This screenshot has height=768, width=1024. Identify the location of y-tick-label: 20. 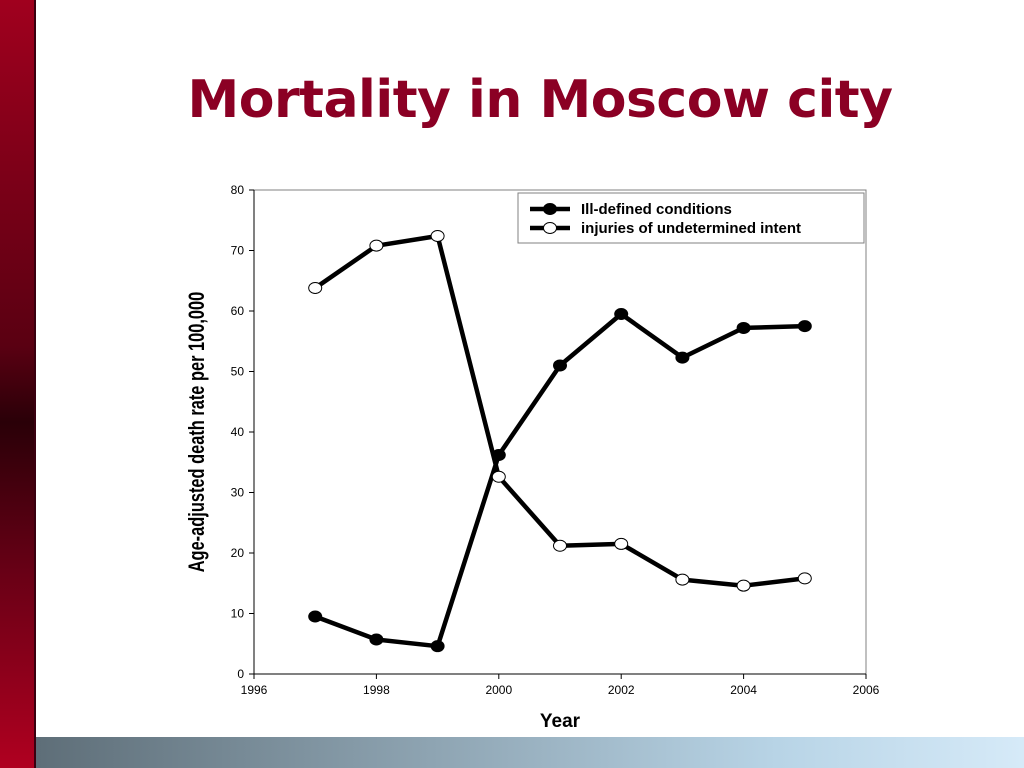
(238, 553).